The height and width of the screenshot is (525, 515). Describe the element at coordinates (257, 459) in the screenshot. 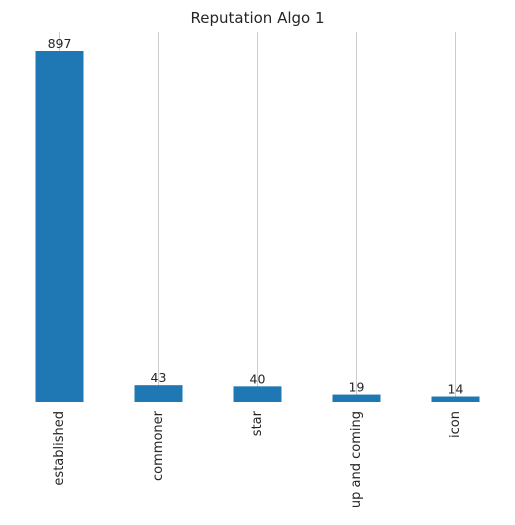

I see `x-tick-layer: established commoner star up and coming icon` at that location.